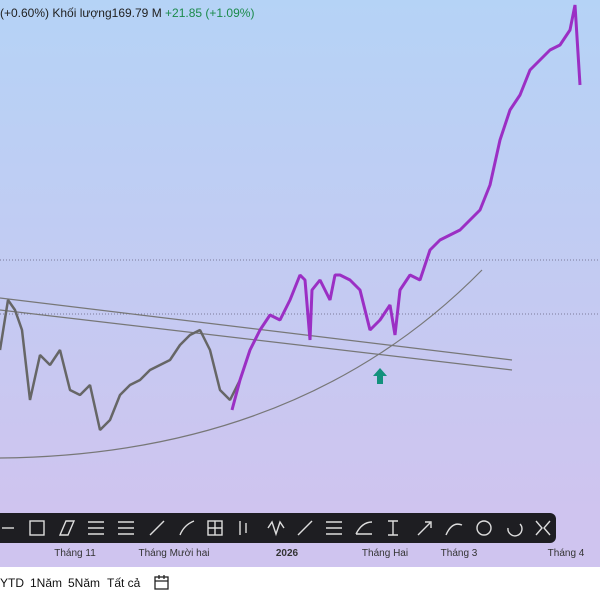 The image size is (600, 600). Describe the element at coordinates (385, 553) in the screenshot. I see `x-tick-label: Tháng Hai` at that location.